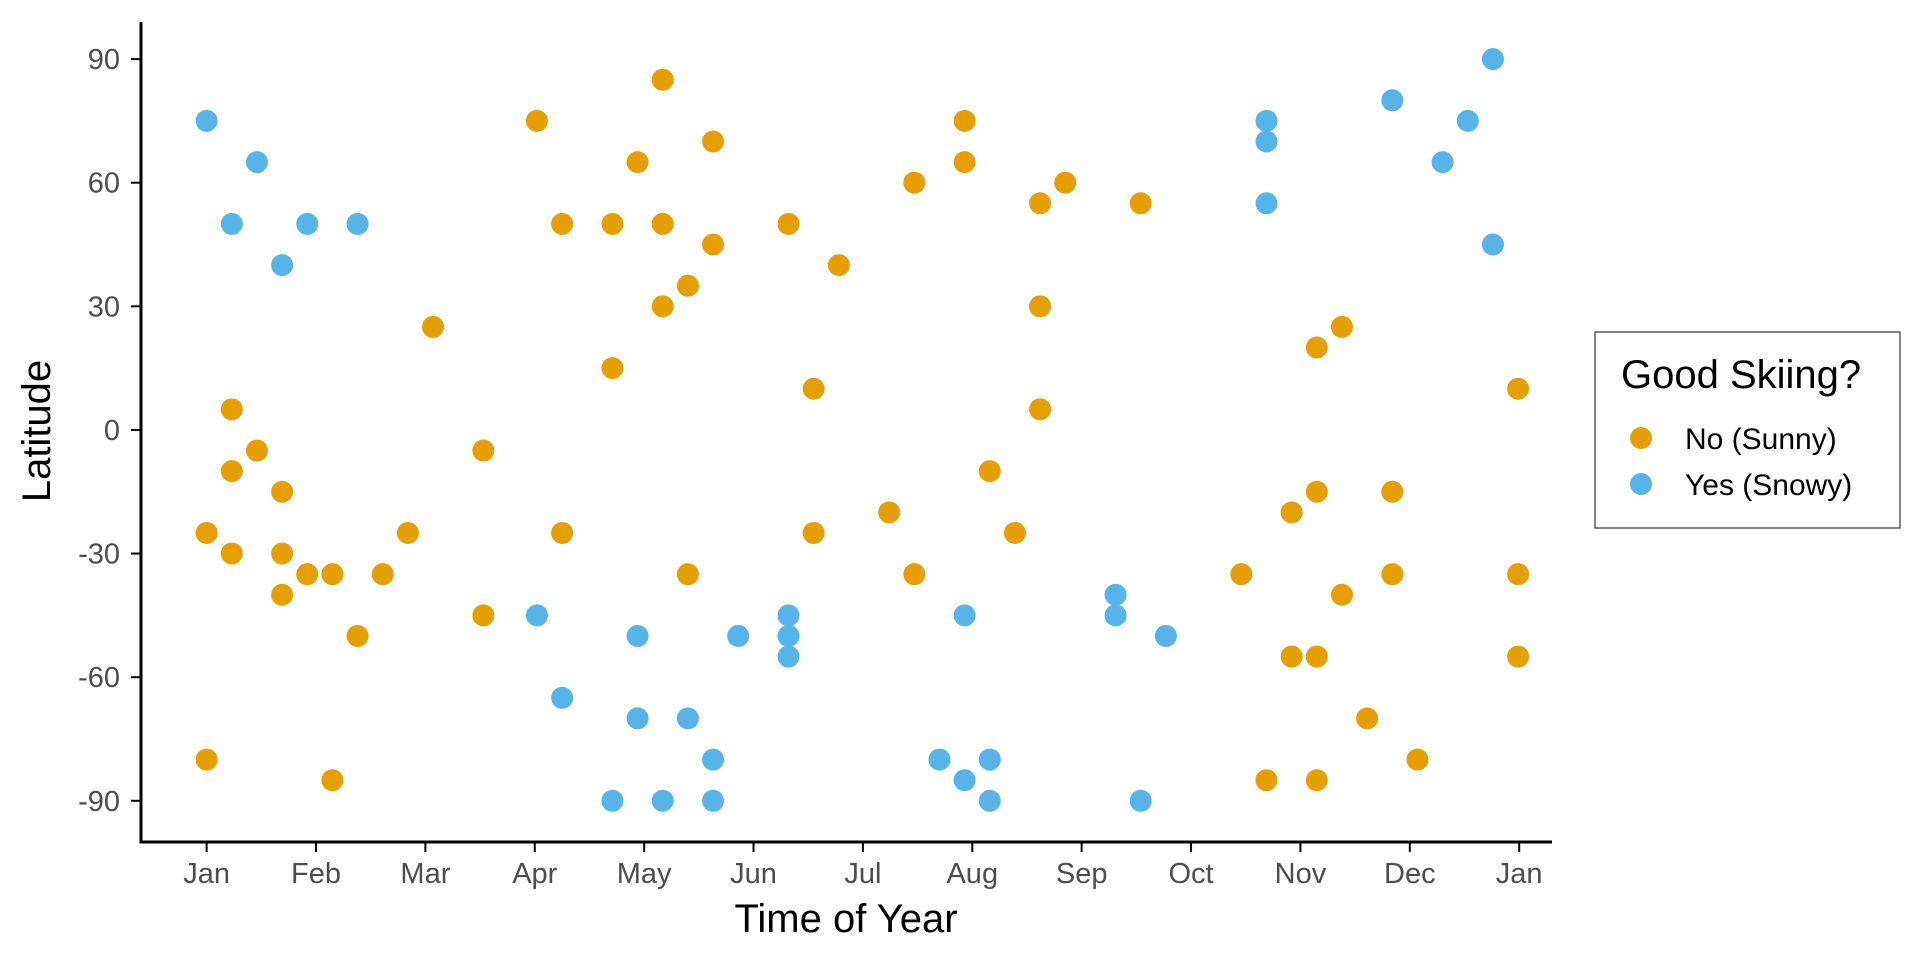  I want to click on x-tick-label: May, so click(644, 874).